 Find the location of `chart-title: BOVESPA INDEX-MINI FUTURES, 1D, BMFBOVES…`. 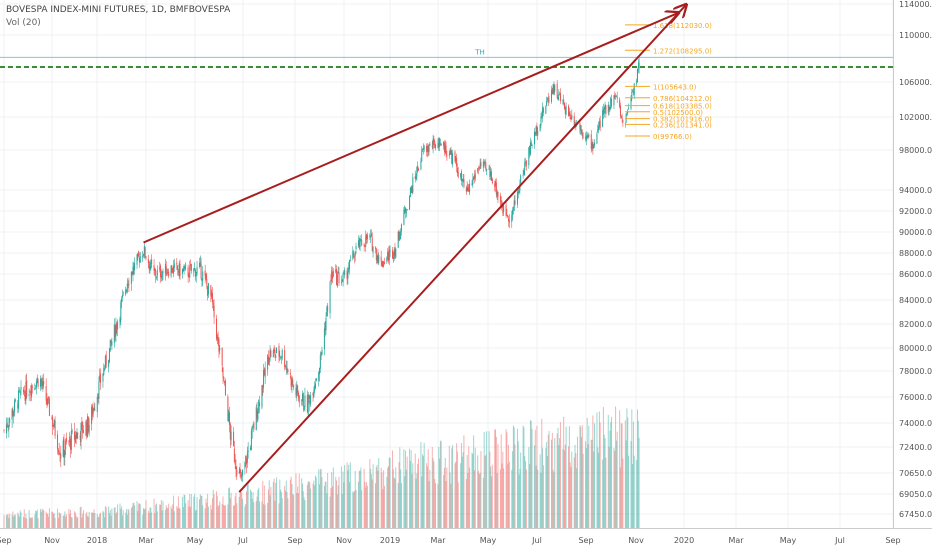

chart-title: BOVESPA INDEX-MINI FUTURES, 1D, BMFBOVES… is located at coordinates (118, 10).